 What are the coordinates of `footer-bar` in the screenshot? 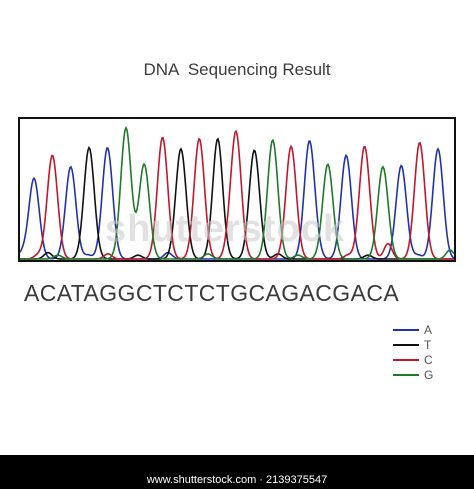 It's located at (237, 472).